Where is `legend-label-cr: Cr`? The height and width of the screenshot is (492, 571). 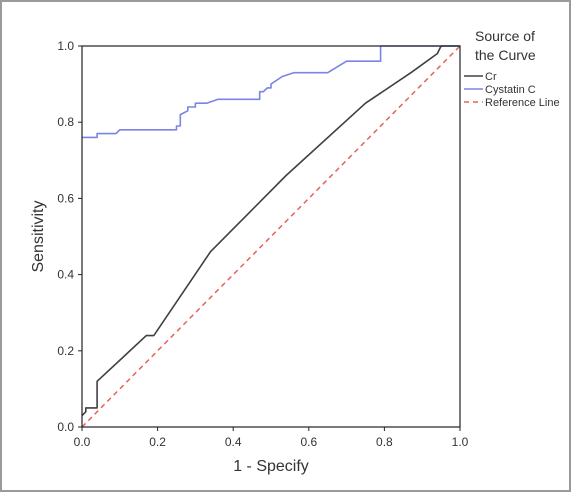 legend-label-cr: Cr is located at coordinates (491, 77).